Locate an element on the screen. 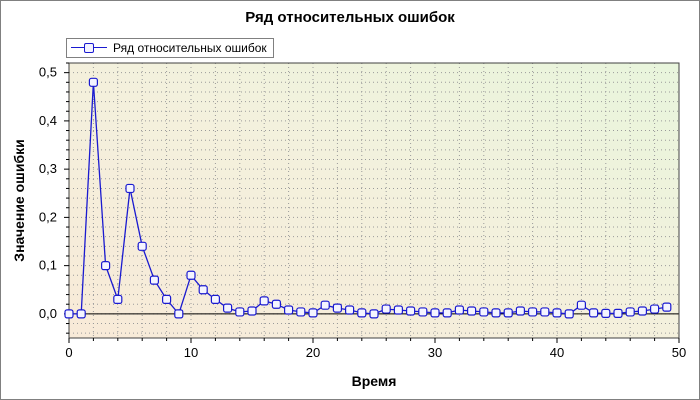 This screenshot has height=400, width=700. x-tick-label: 0 is located at coordinates (68, 352).